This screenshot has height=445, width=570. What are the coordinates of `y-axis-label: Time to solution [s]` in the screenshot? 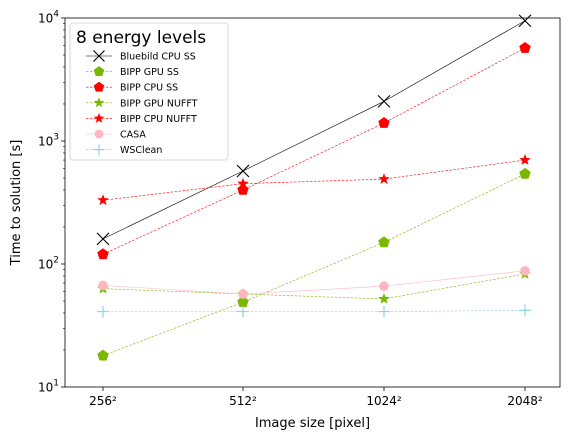 It's located at (16, 203).